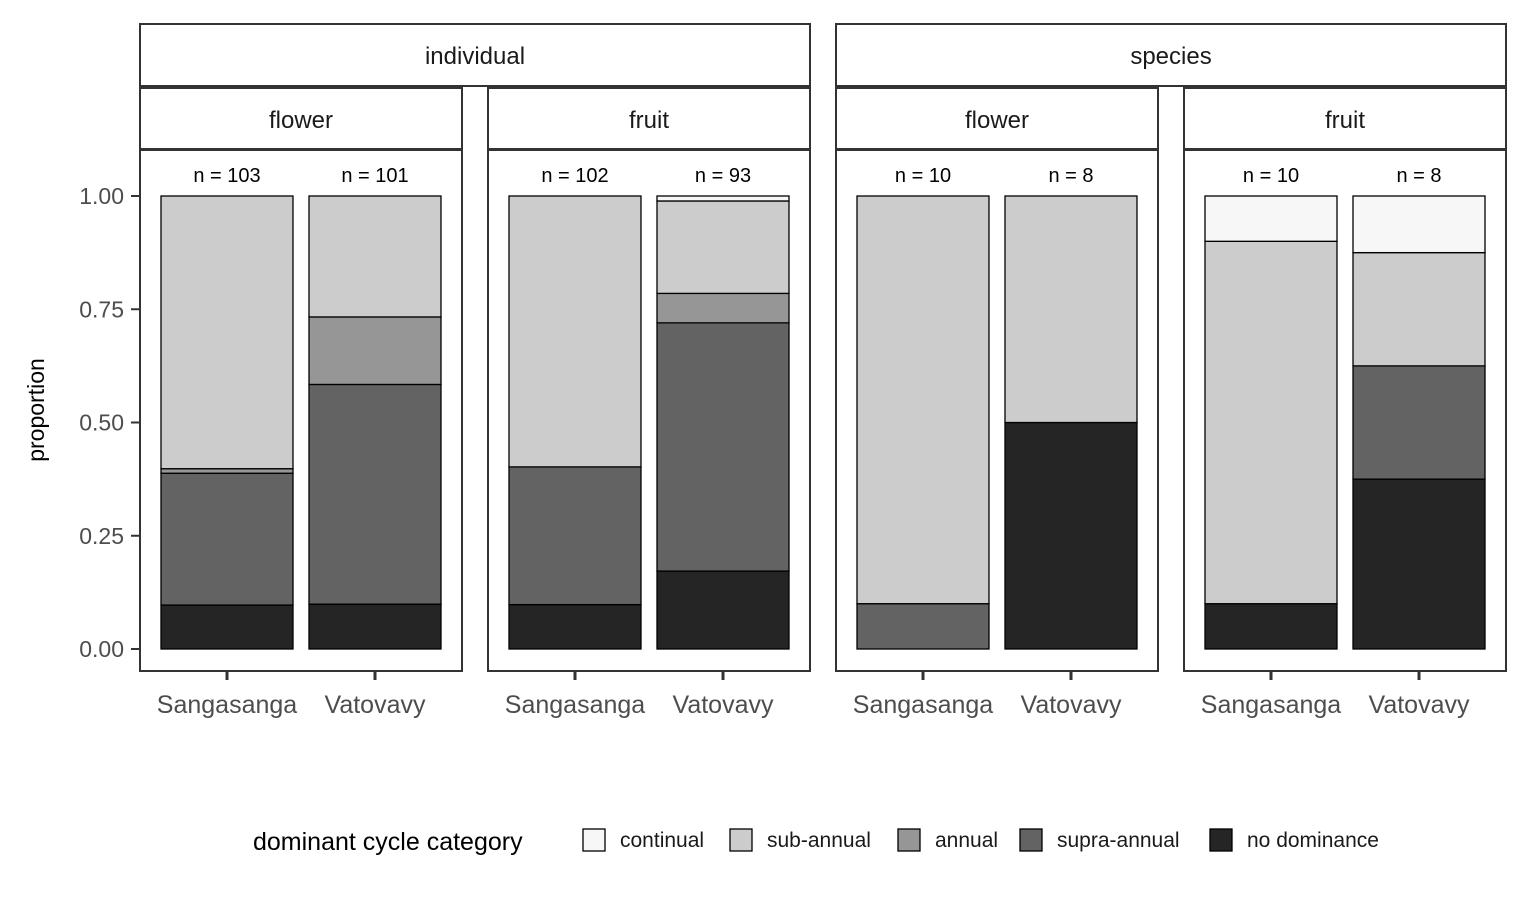 This screenshot has width=1530, height=905. I want to click on y-tick-label: 0.00, so click(101, 649).